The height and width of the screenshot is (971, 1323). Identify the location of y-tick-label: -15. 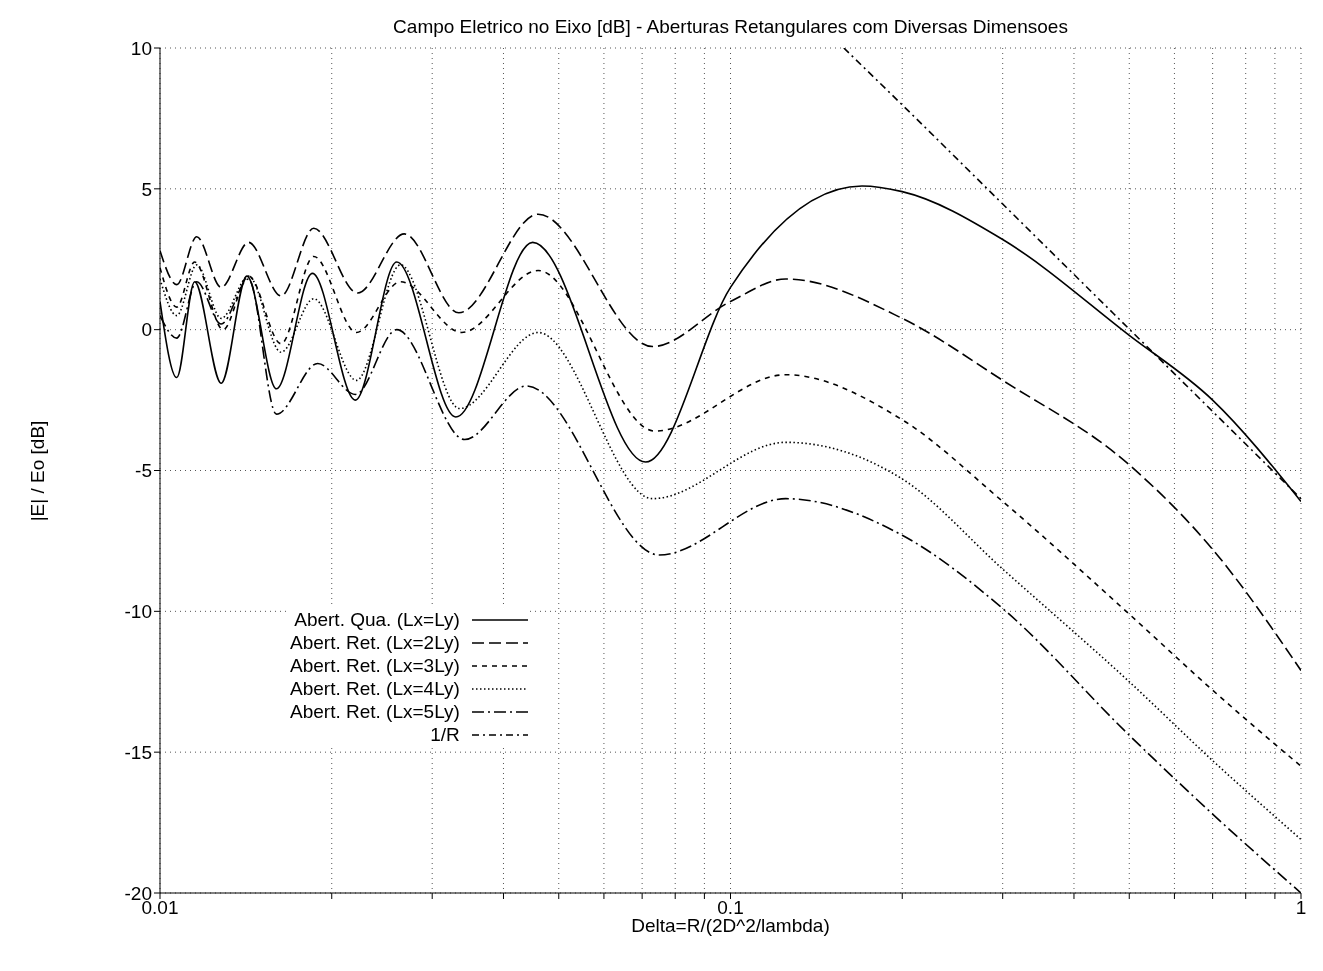
(138, 752).